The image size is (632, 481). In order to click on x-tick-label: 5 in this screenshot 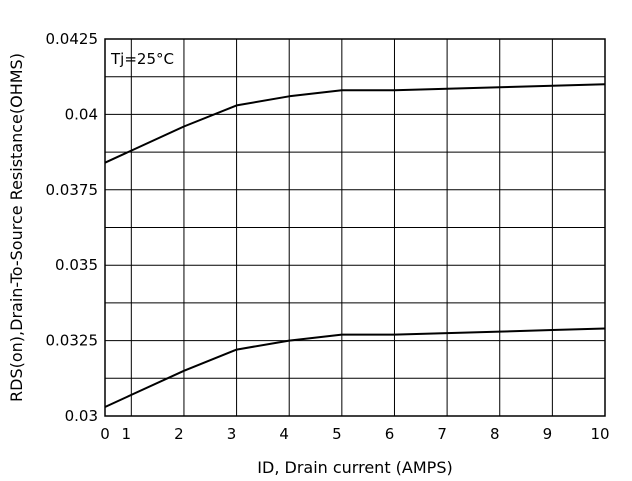, I will do `click(337, 434)`.